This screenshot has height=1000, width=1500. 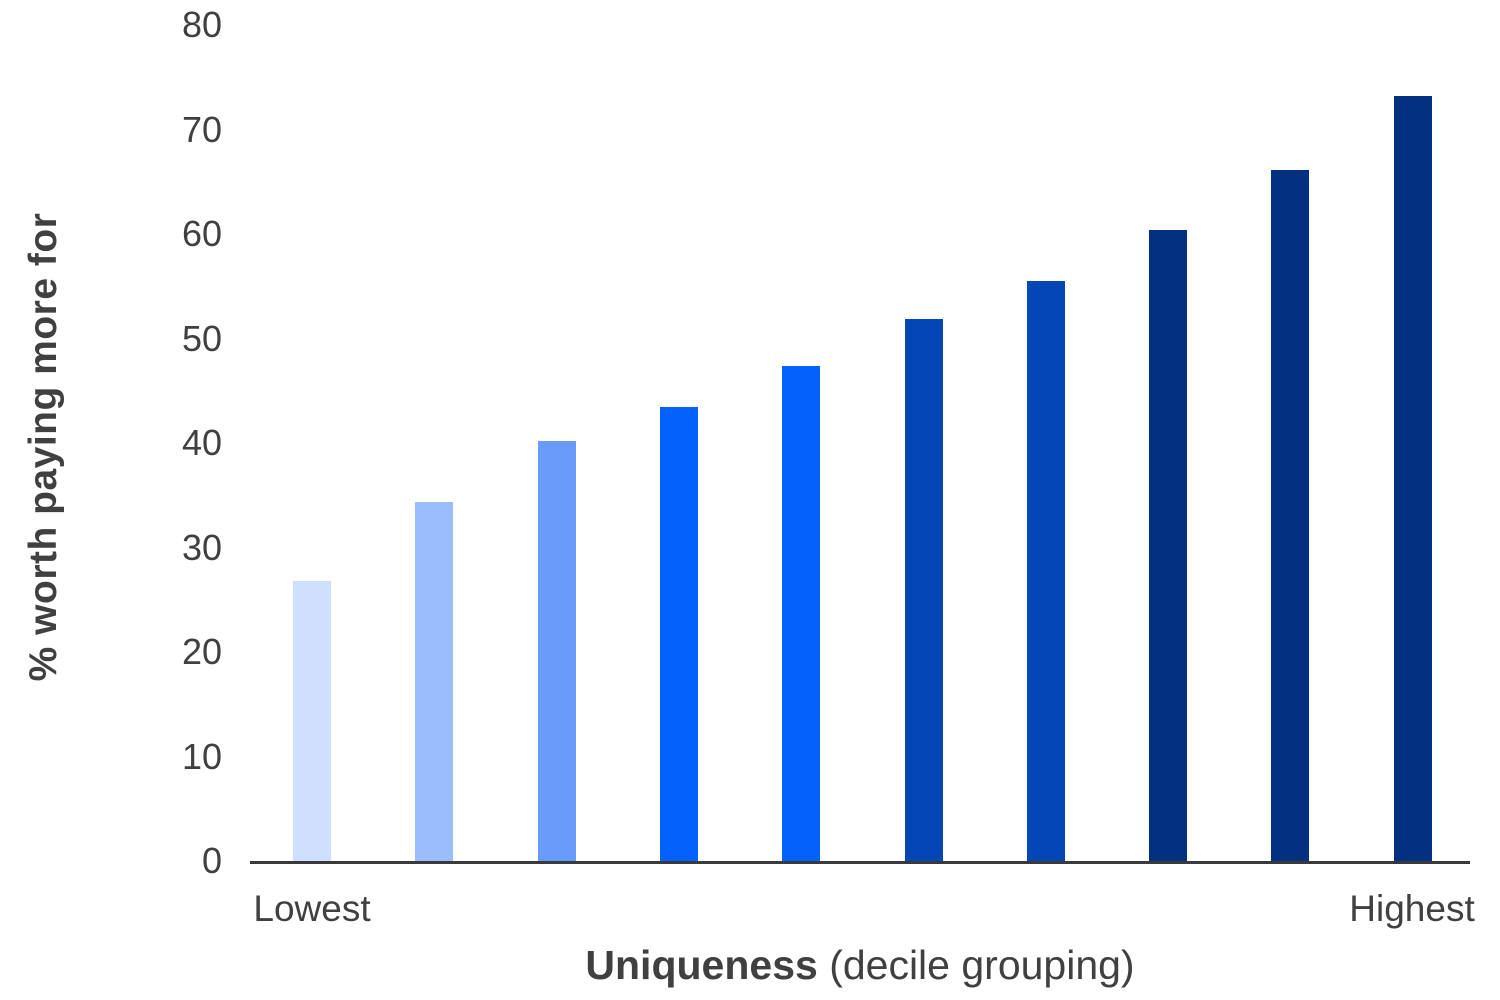 I want to click on y-tick-label-40: 40, so click(x=201, y=442).